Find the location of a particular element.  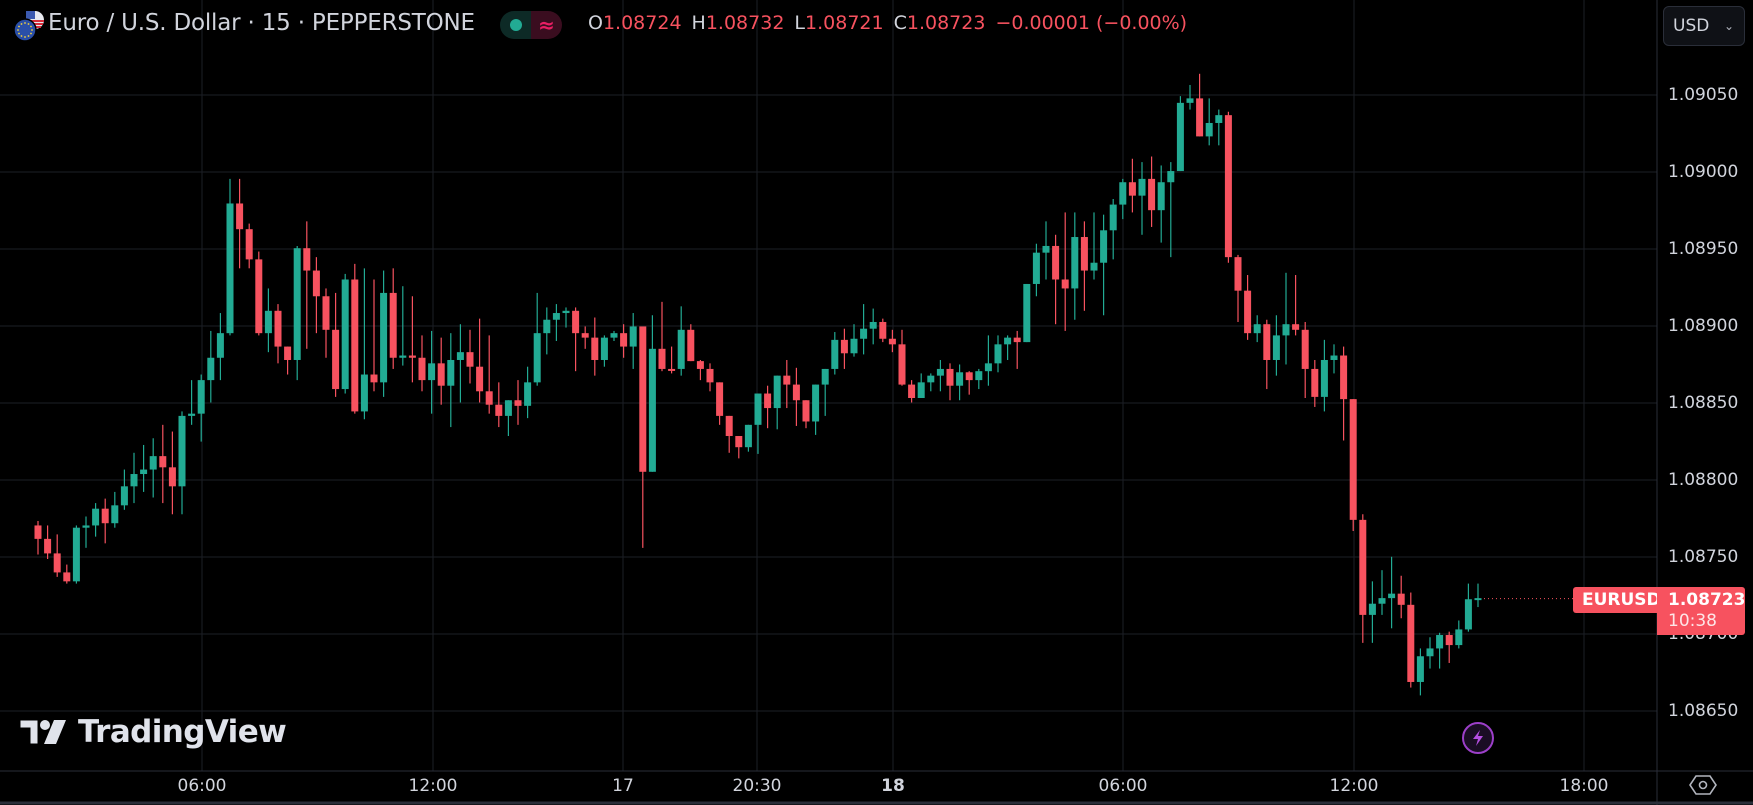

currency-label: USD is located at coordinates (1691, 26).